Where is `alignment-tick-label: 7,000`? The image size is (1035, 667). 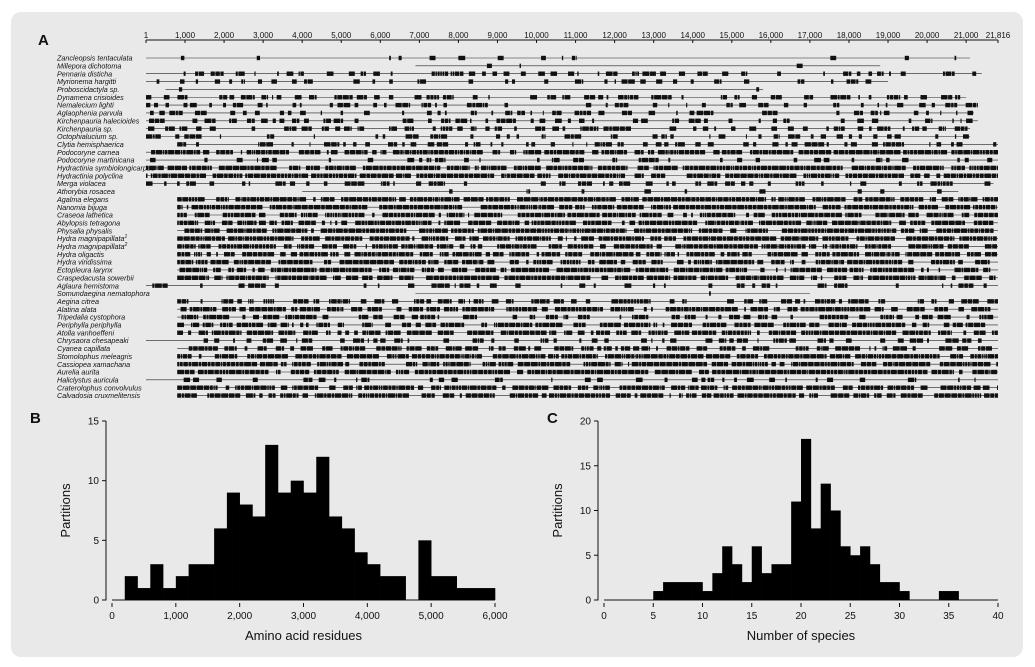
alignment-tick-label: 7,000 is located at coordinates (419, 35).